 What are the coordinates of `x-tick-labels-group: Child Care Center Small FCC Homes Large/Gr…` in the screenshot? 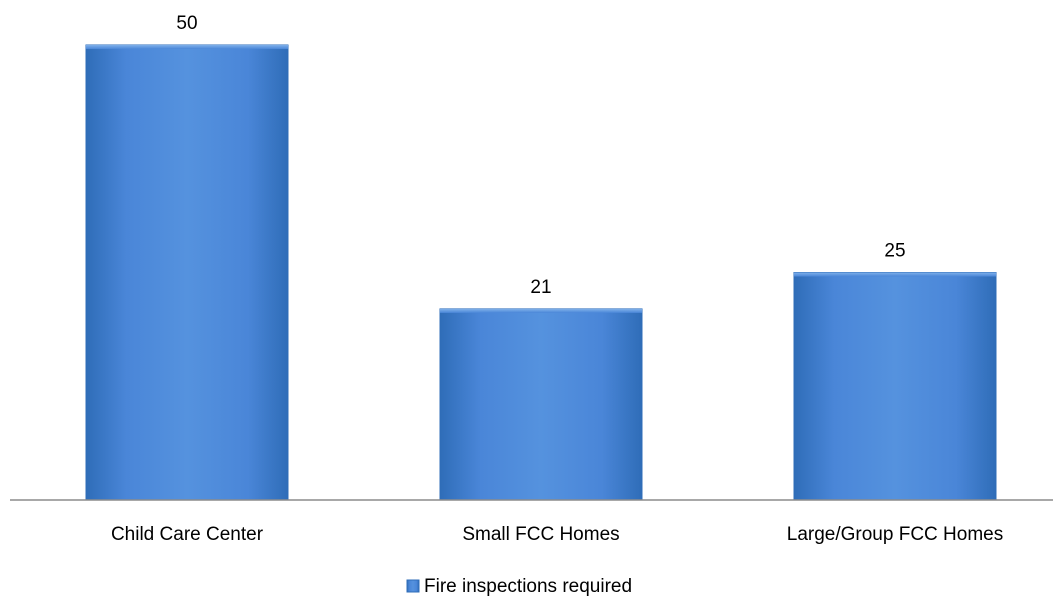 It's located at (557, 534).